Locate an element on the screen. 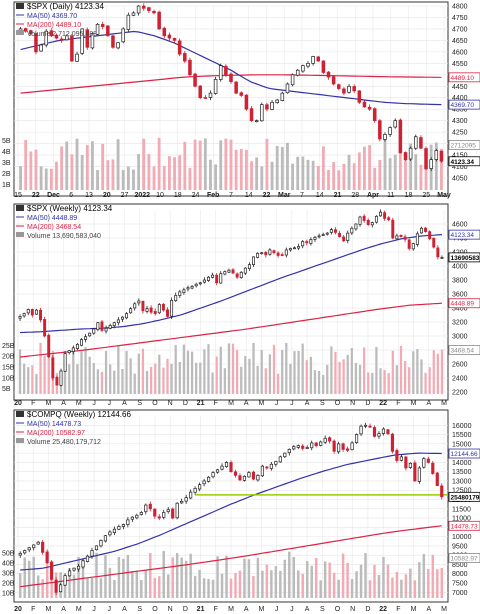  price-tag: 3468.54 is located at coordinates (463, 351).